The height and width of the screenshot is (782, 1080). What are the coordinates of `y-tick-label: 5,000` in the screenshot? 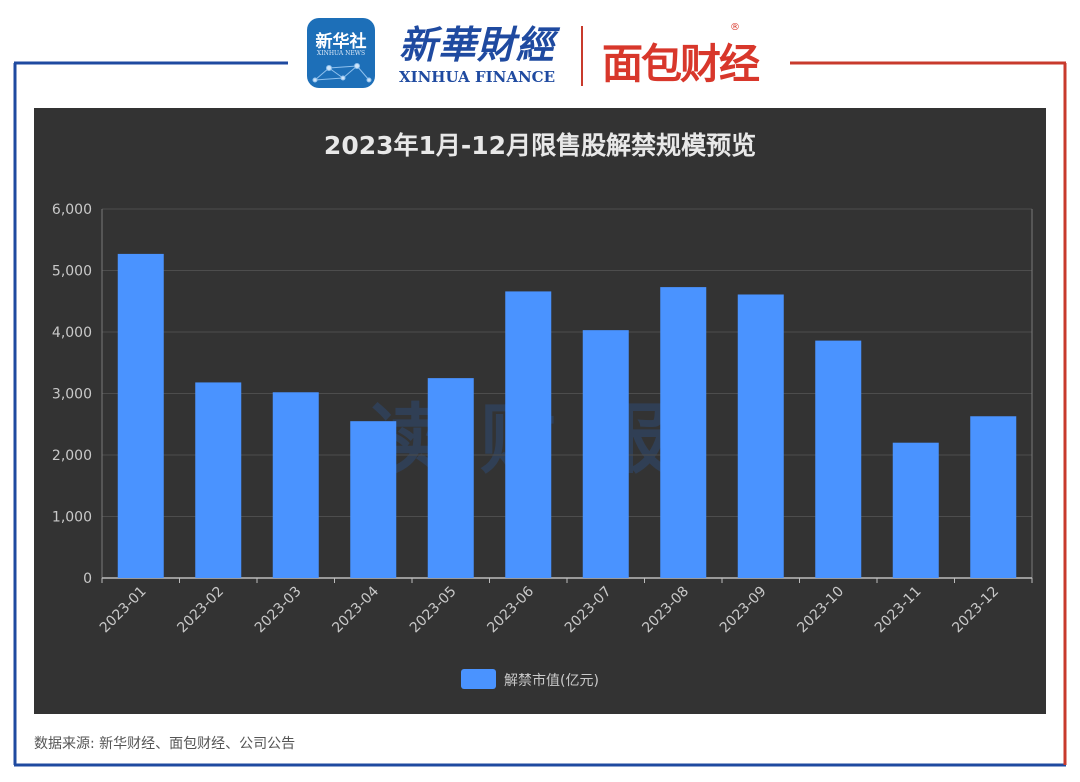 It's located at (72, 272).